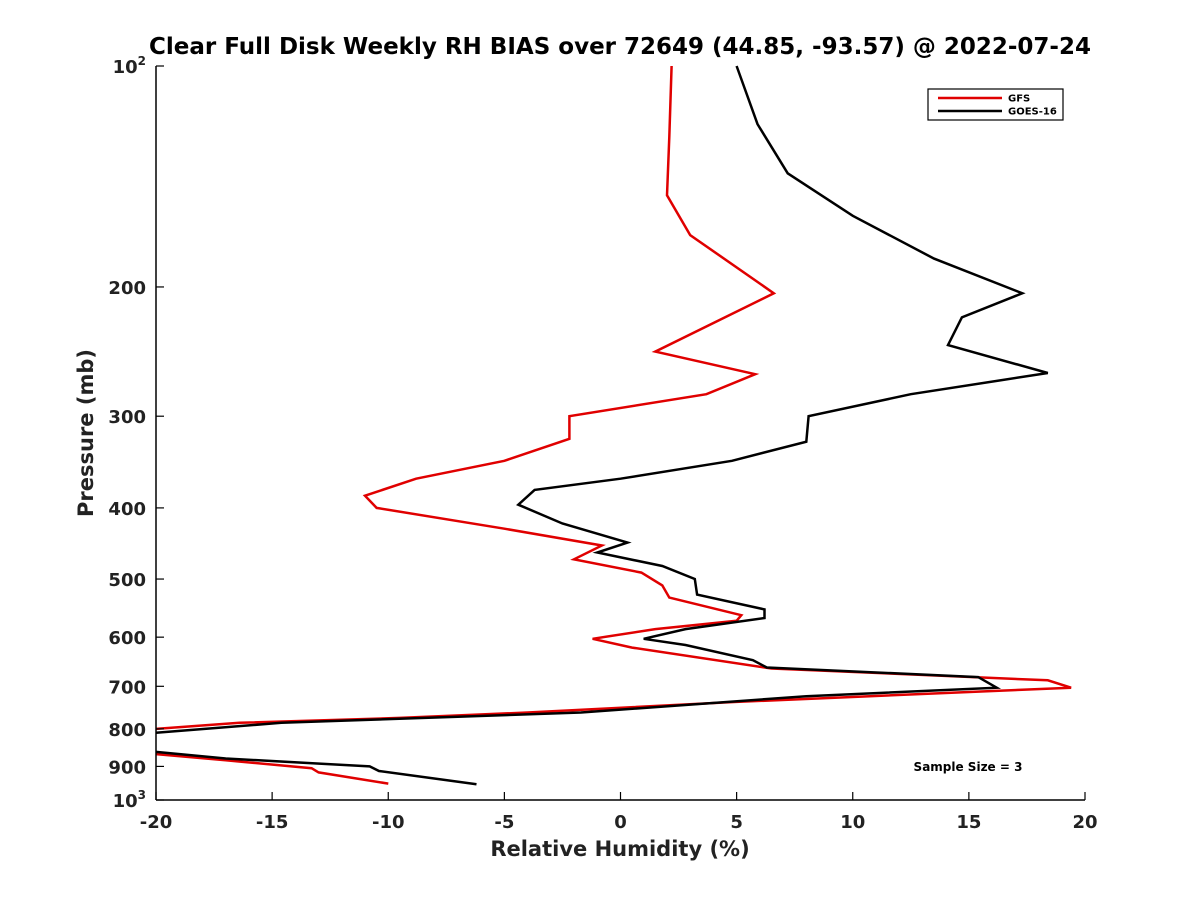 The height and width of the screenshot is (900, 1200). Describe the element at coordinates (129, 800) in the screenshot. I see `y-tick-label: 10³` at that location.